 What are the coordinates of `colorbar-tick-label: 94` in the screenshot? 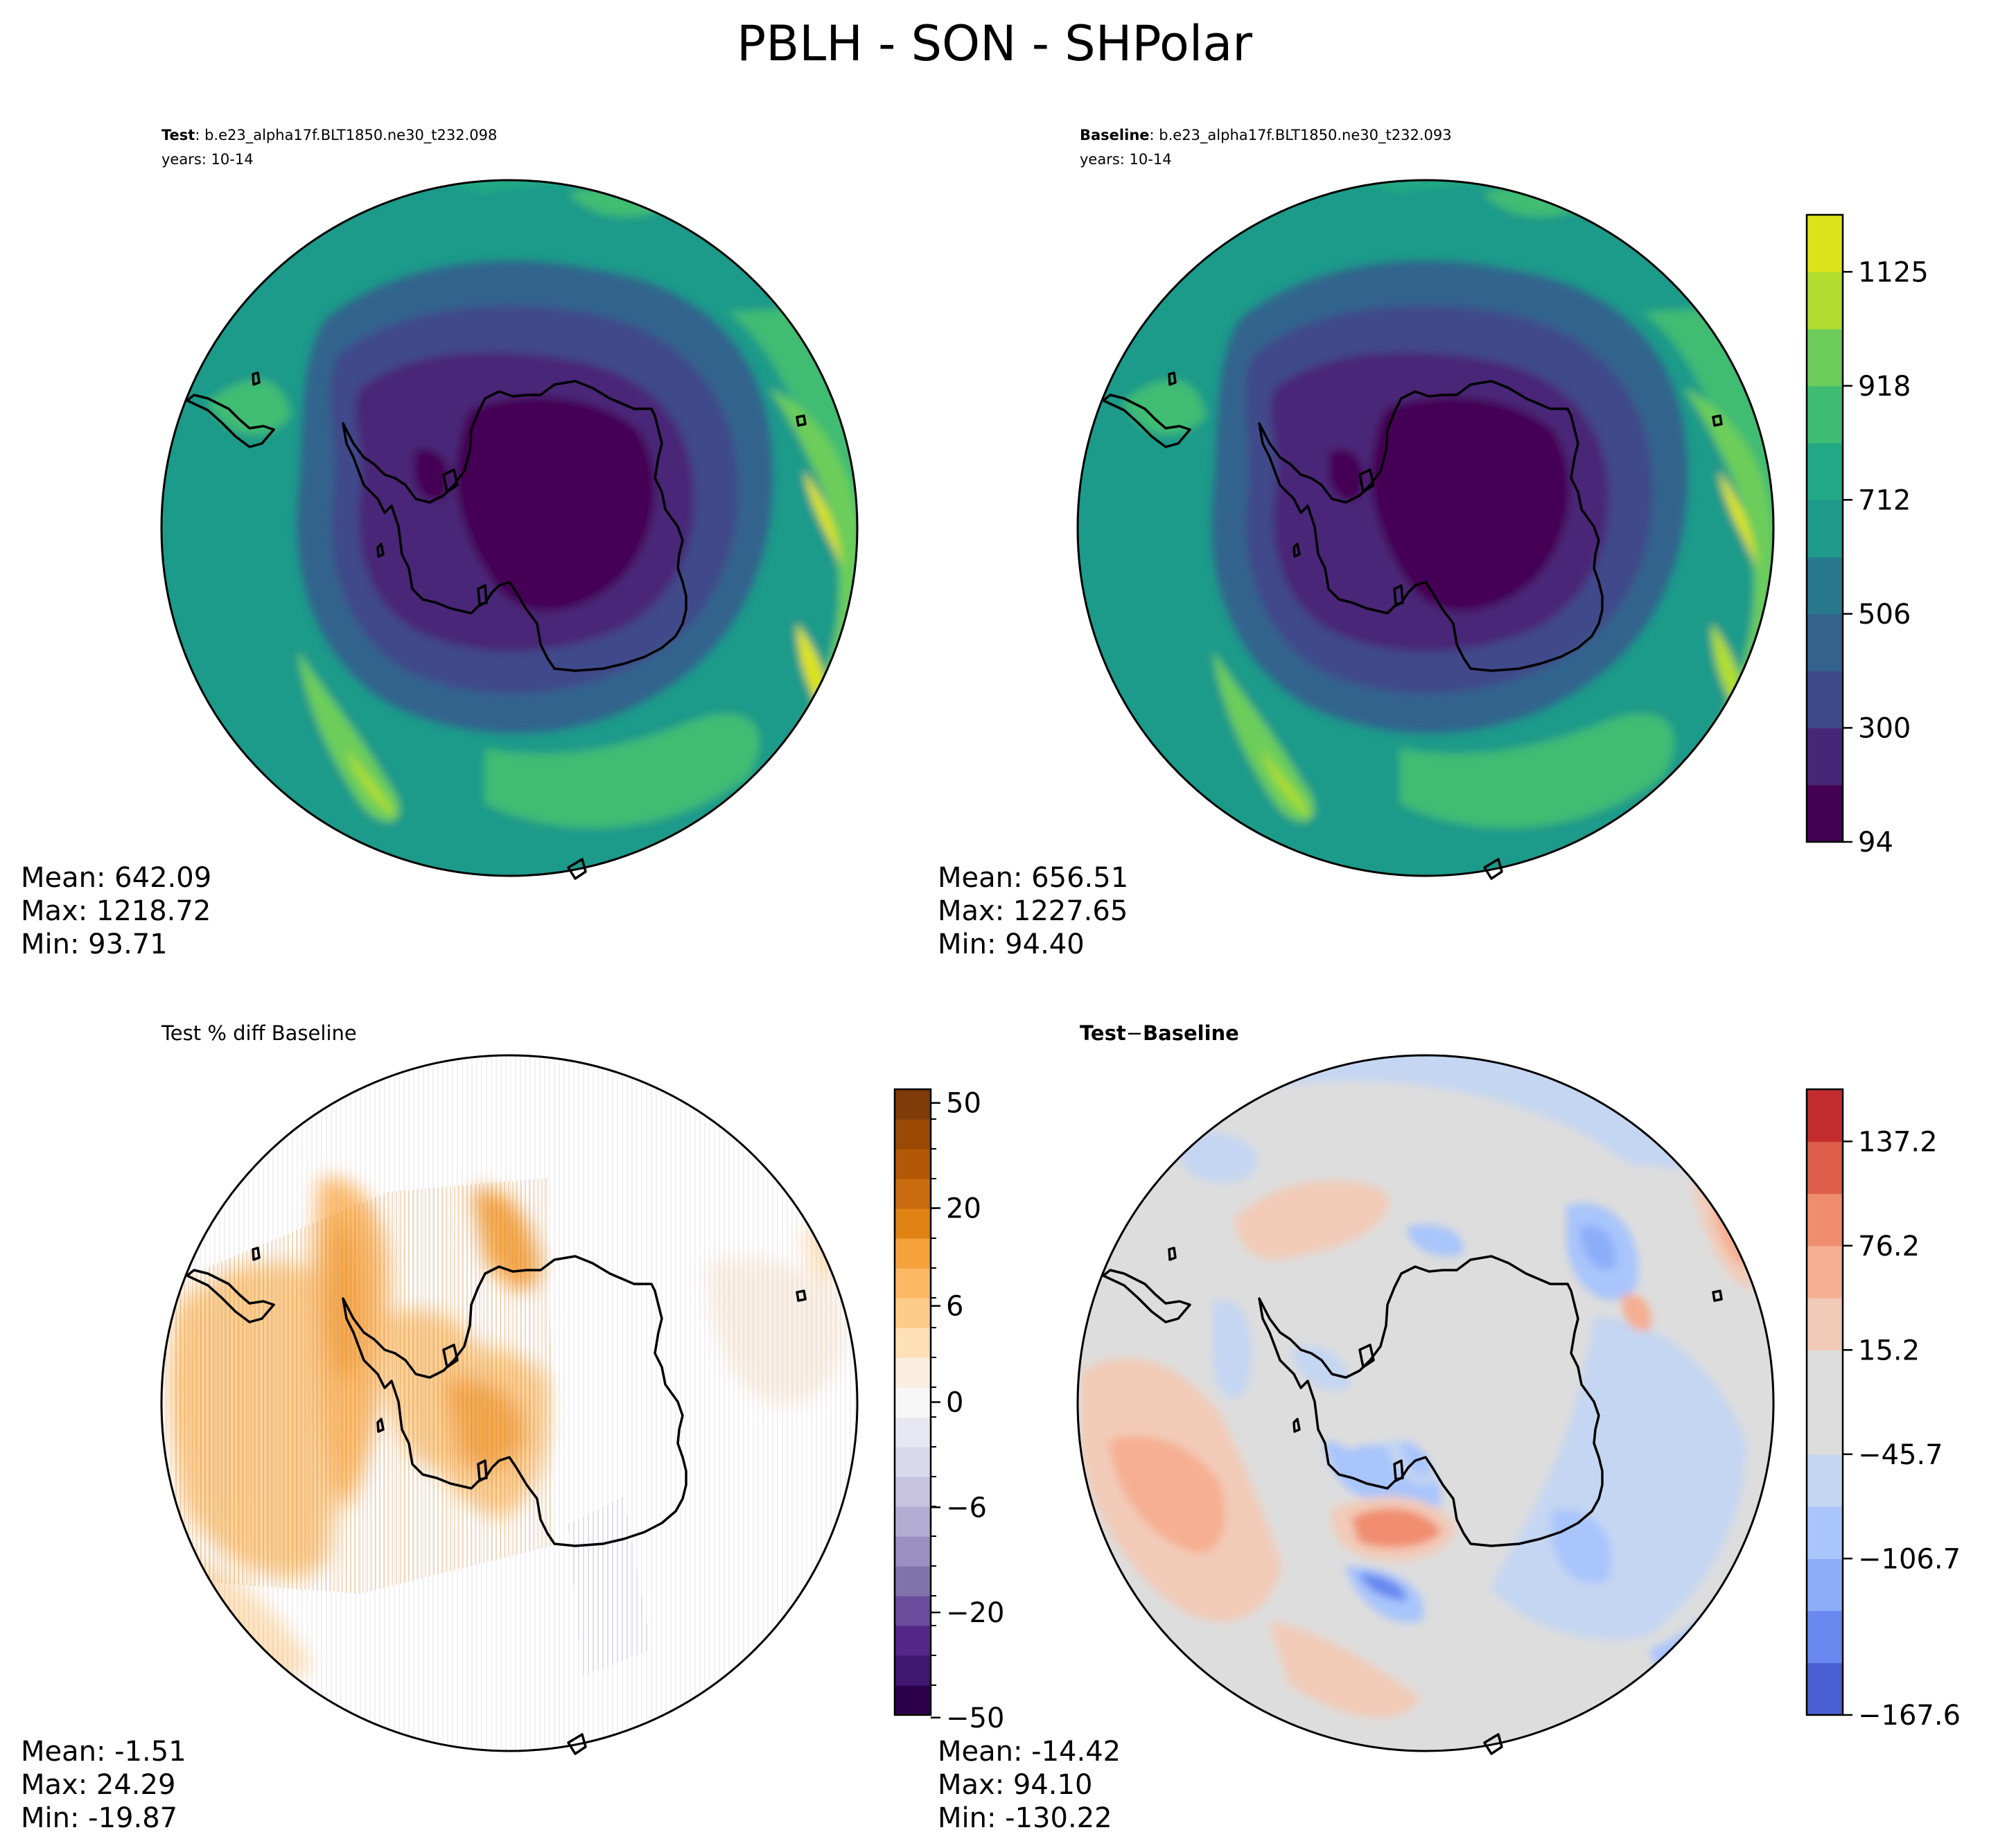 It's located at (1875, 843).